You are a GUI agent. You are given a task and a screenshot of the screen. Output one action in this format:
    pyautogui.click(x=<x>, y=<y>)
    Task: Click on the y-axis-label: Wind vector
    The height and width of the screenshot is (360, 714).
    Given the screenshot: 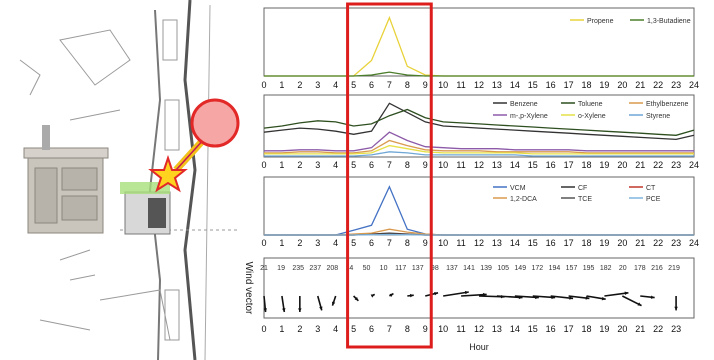 What is the action you would take?
    pyautogui.click(x=248, y=288)
    